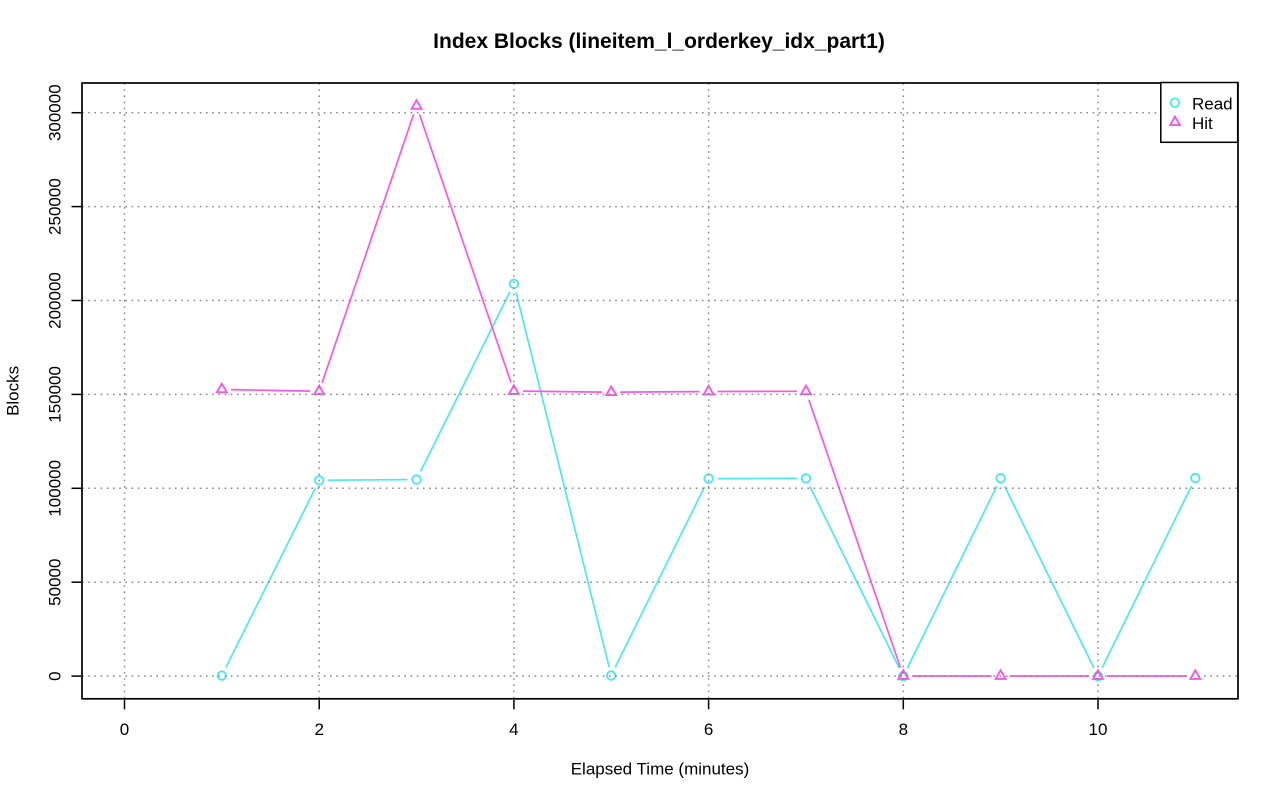 The image size is (1280, 806). What do you see at coordinates (1098, 729) in the screenshot?
I see `svg-text: 10` at bounding box center [1098, 729].